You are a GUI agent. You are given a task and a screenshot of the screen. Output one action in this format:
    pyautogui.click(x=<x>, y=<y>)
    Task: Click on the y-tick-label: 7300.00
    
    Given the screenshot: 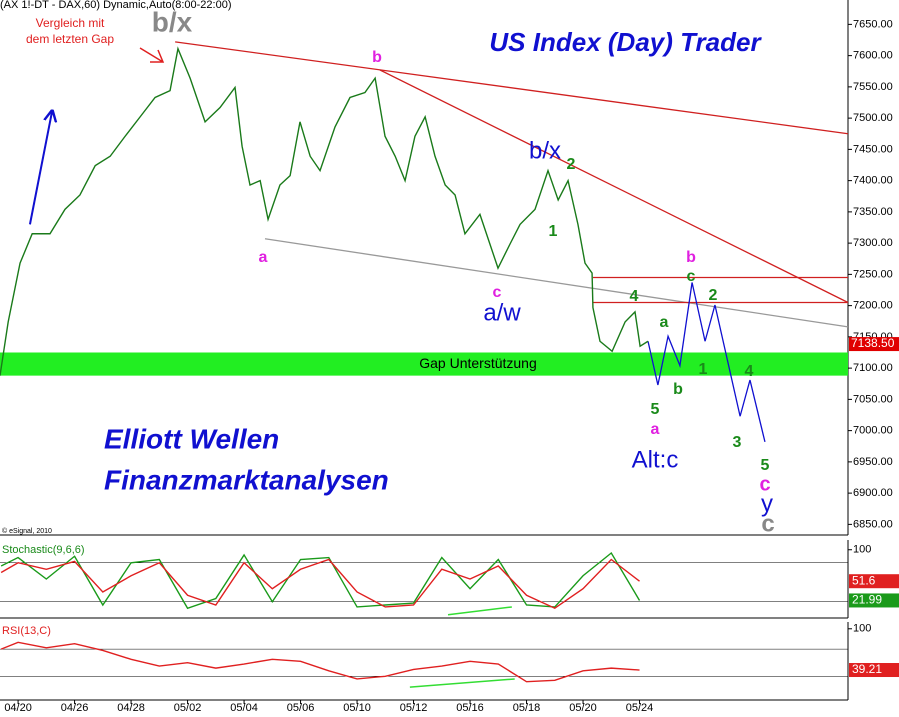 What is the action you would take?
    pyautogui.click(x=873, y=243)
    